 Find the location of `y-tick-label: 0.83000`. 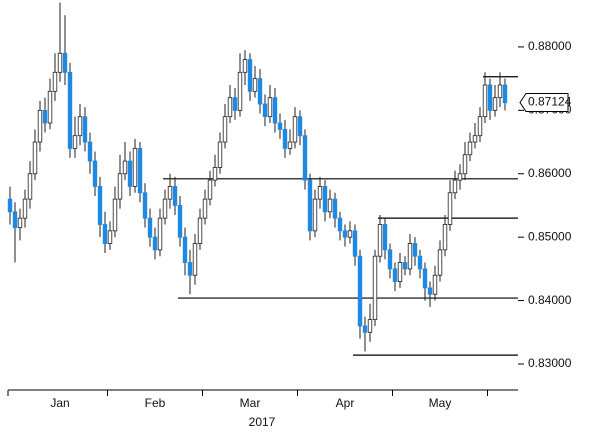

y-tick-label: 0.83000 is located at coordinates (550, 363).